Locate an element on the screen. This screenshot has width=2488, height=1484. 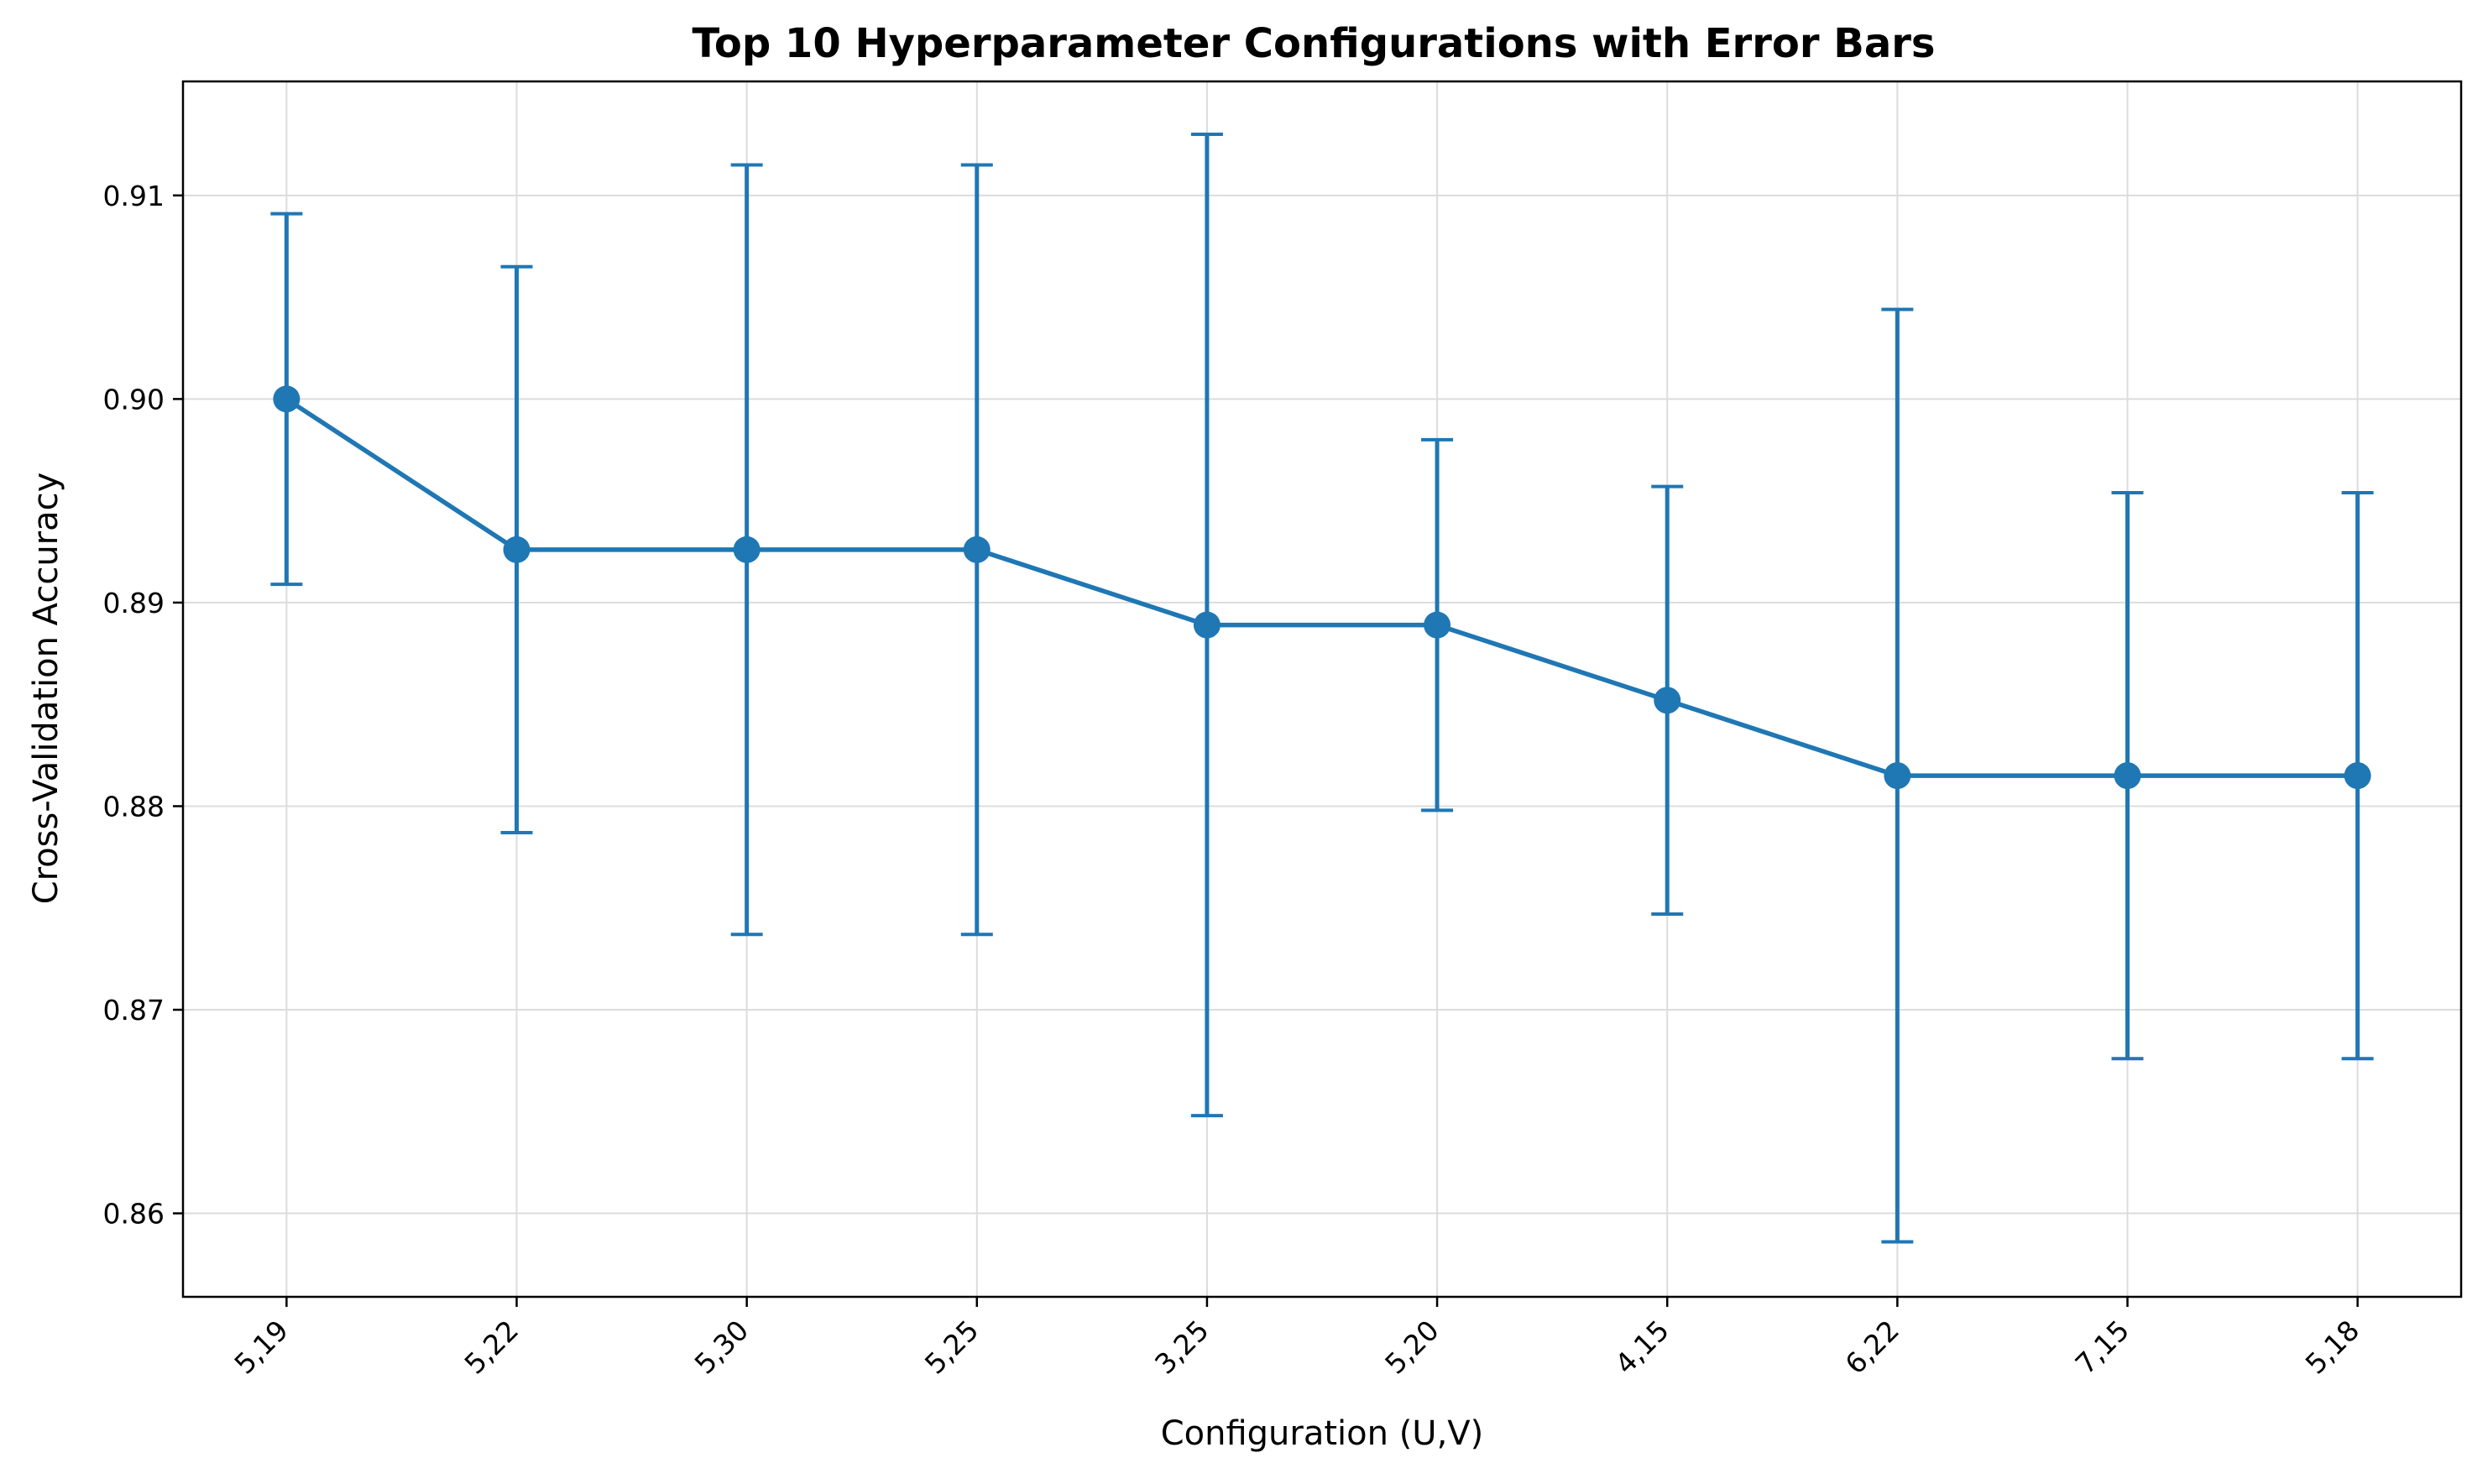
y-tick-label: 0.91 is located at coordinates (134, 196).